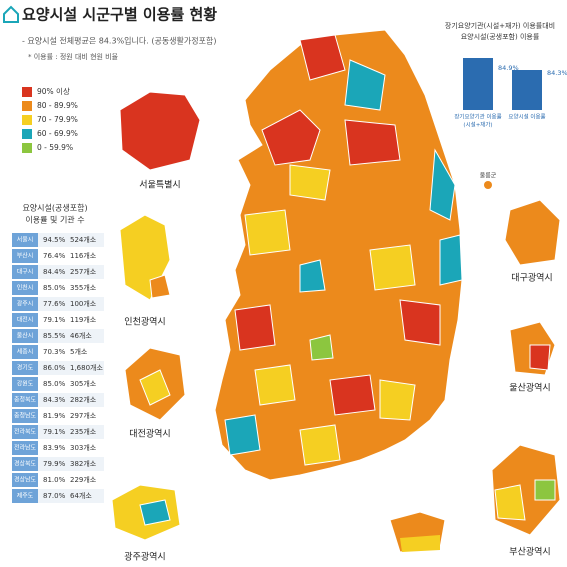  I want to click on table-name: 대전시, so click(25, 320).